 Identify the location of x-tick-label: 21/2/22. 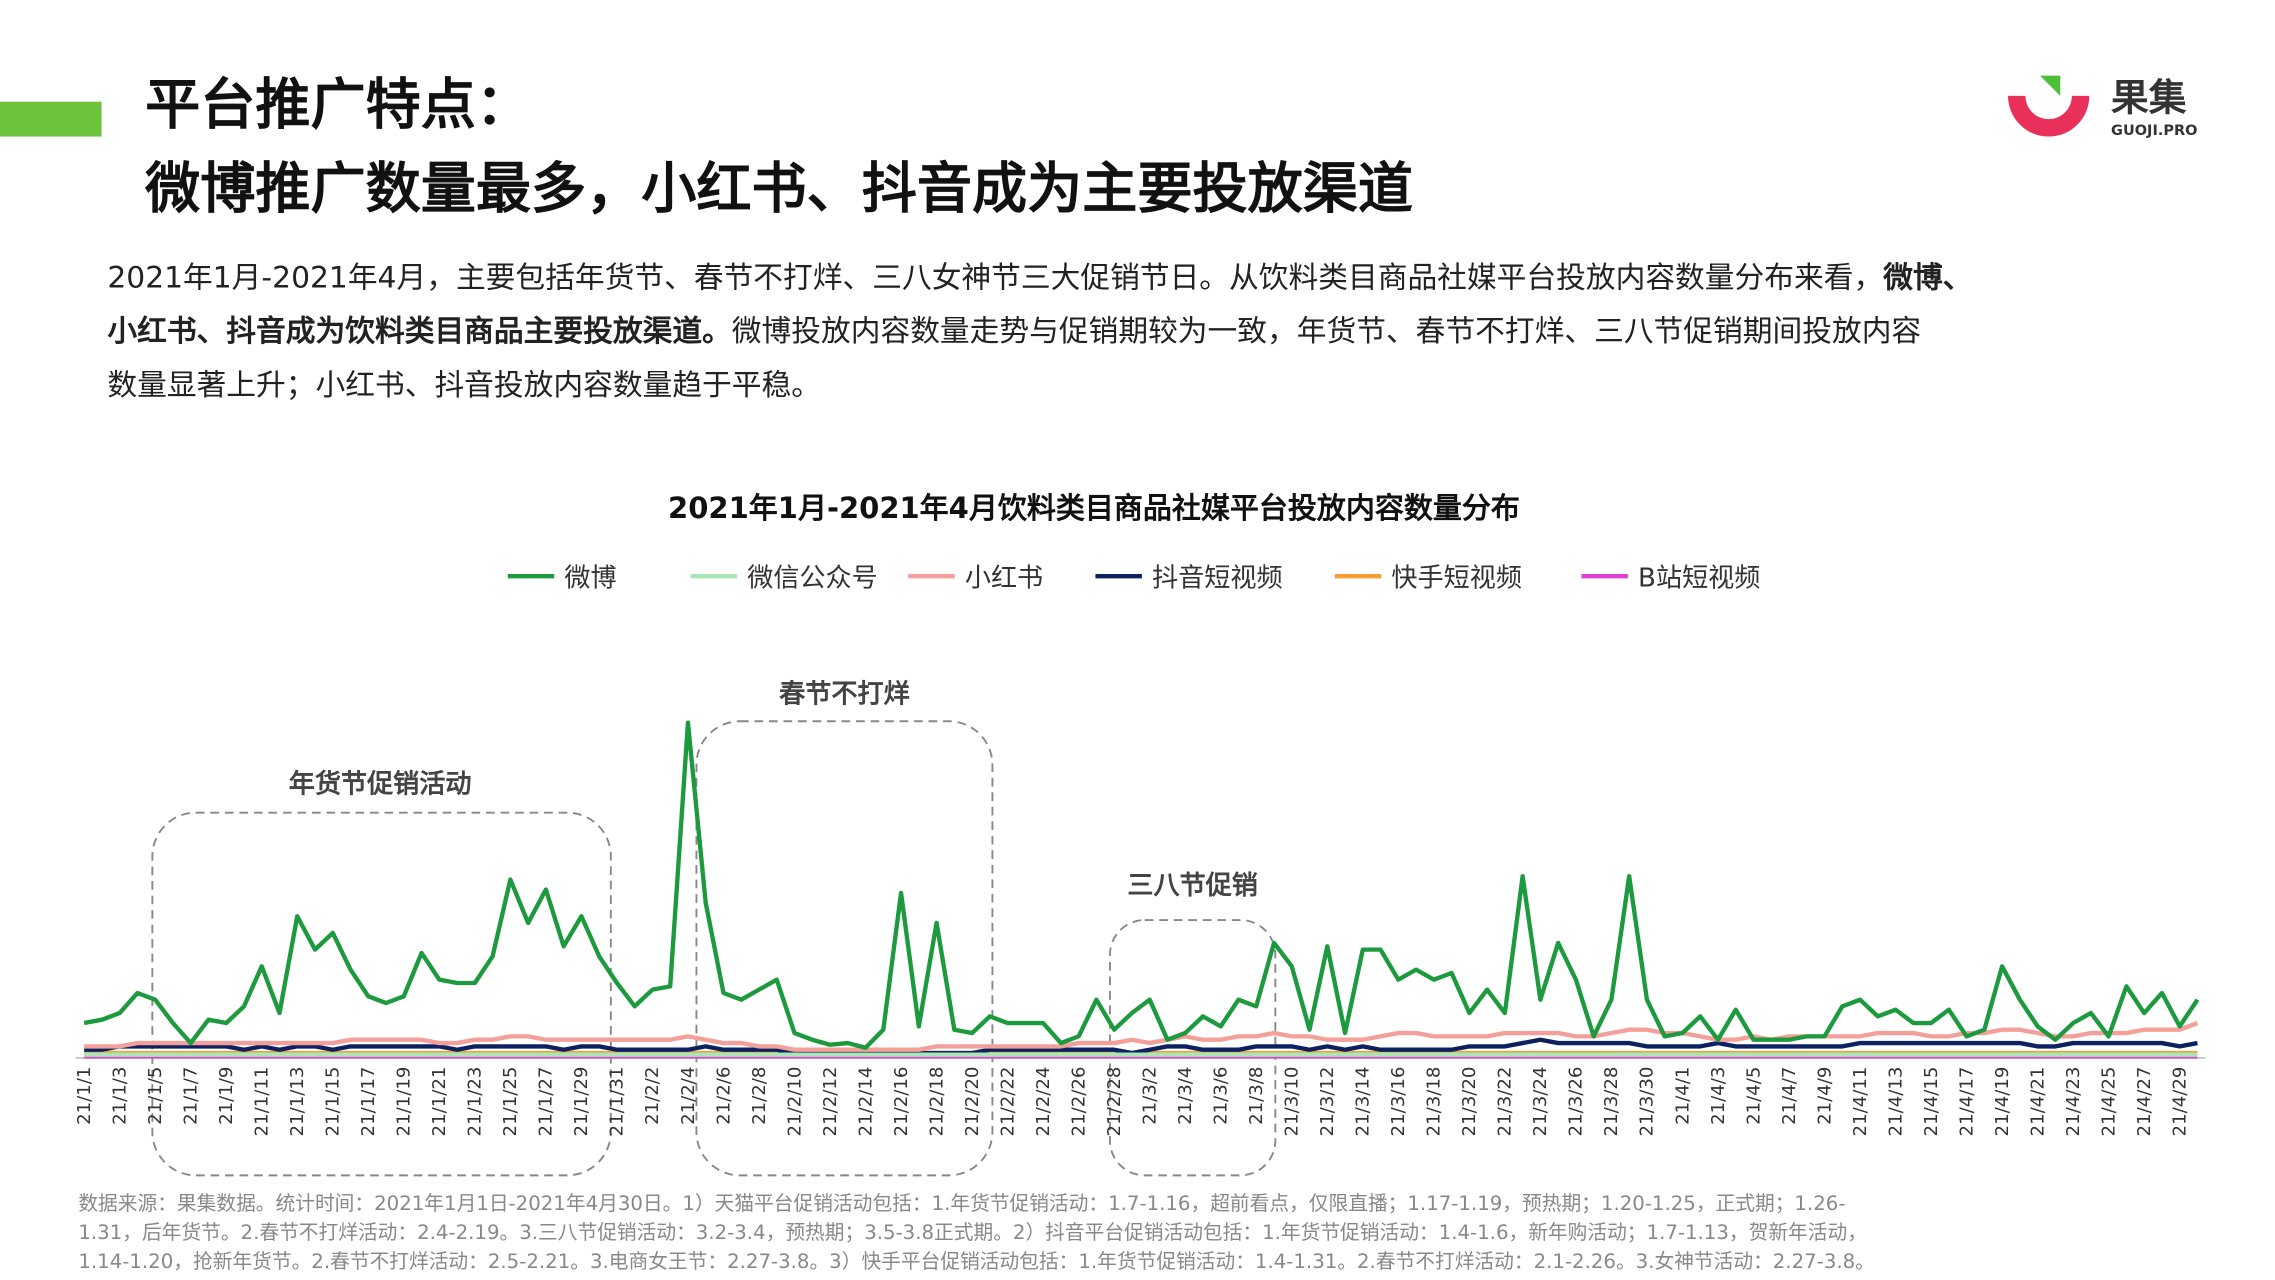
(1007, 1102).